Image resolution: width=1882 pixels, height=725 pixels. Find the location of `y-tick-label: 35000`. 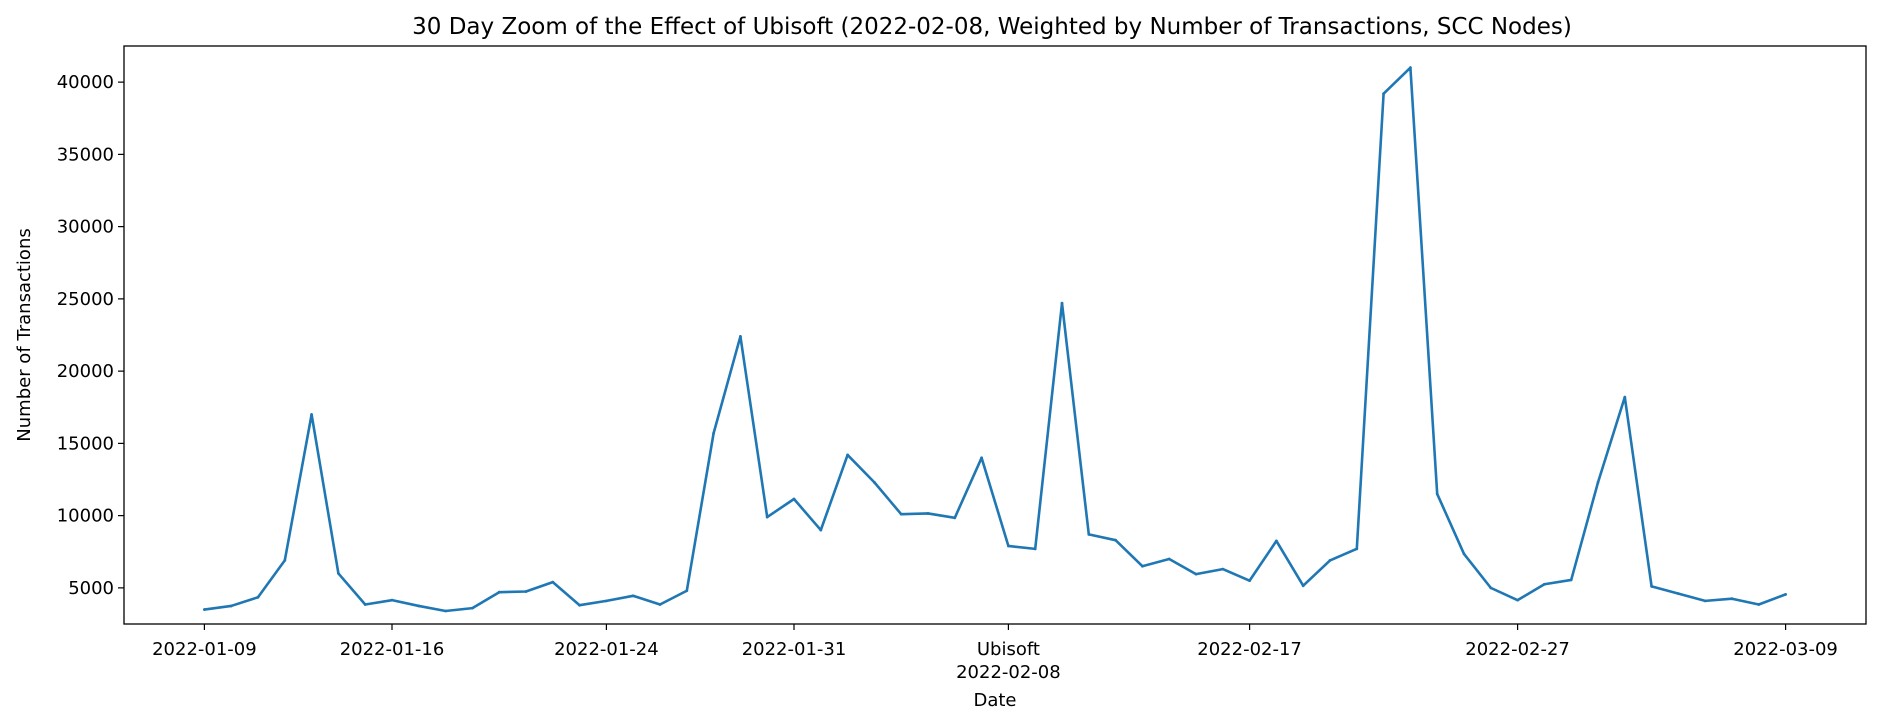

y-tick-label: 35000 is located at coordinates (85, 154).